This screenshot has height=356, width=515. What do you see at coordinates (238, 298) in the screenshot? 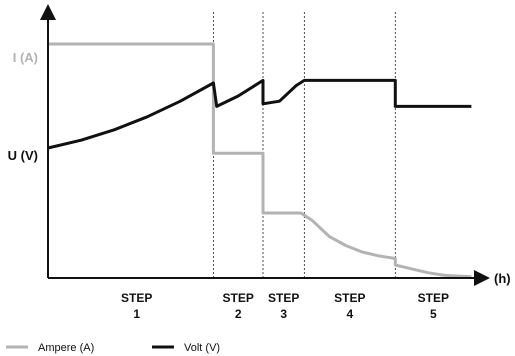
I see `step-label-2: STEP` at bounding box center [238, 298].